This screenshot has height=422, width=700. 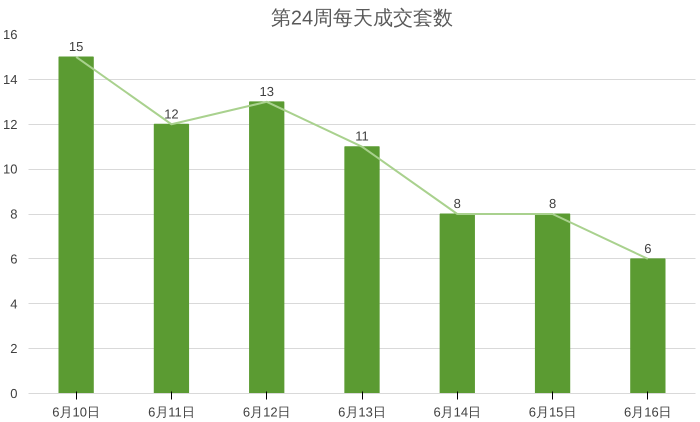 I want to click on y-tick-label: 10, so click(x=10, y=169).